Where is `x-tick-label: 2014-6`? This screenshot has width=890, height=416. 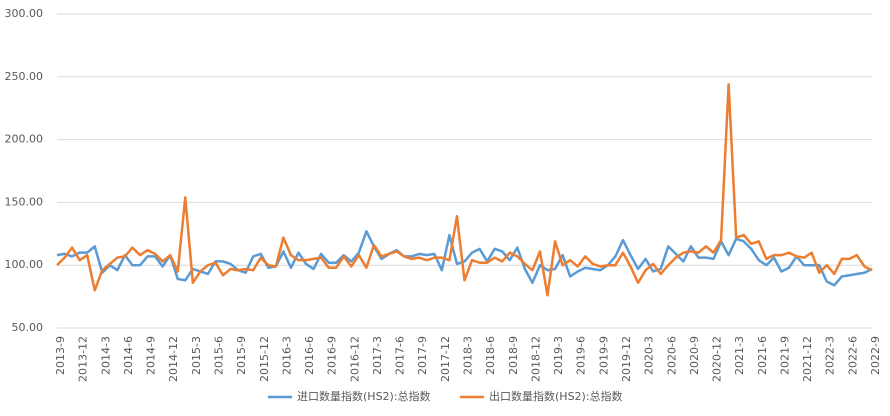 x-tick-label: 2014-6 is located at coordinates (128, 355).